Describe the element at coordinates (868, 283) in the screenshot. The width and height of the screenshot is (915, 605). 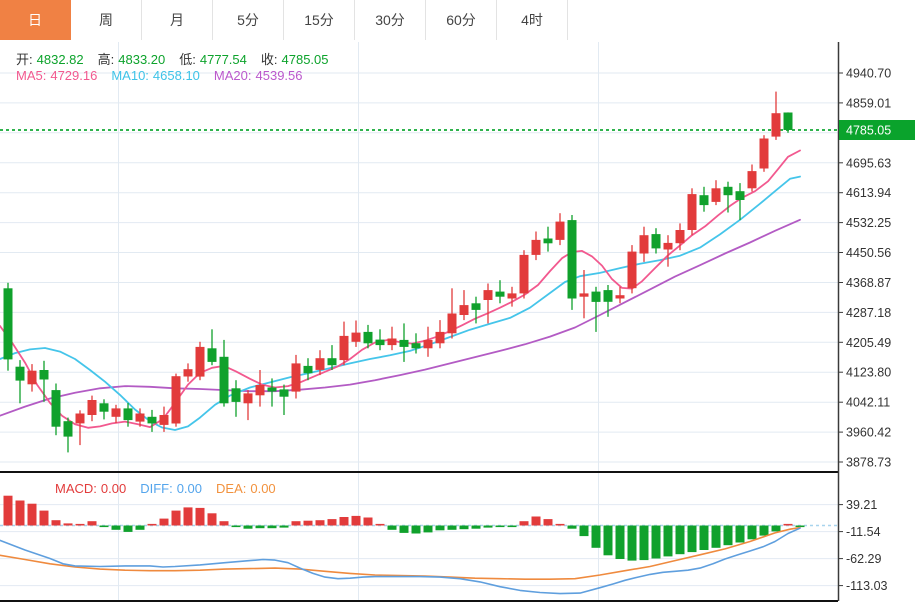
I see `svg-text: 4368.87` at that location.